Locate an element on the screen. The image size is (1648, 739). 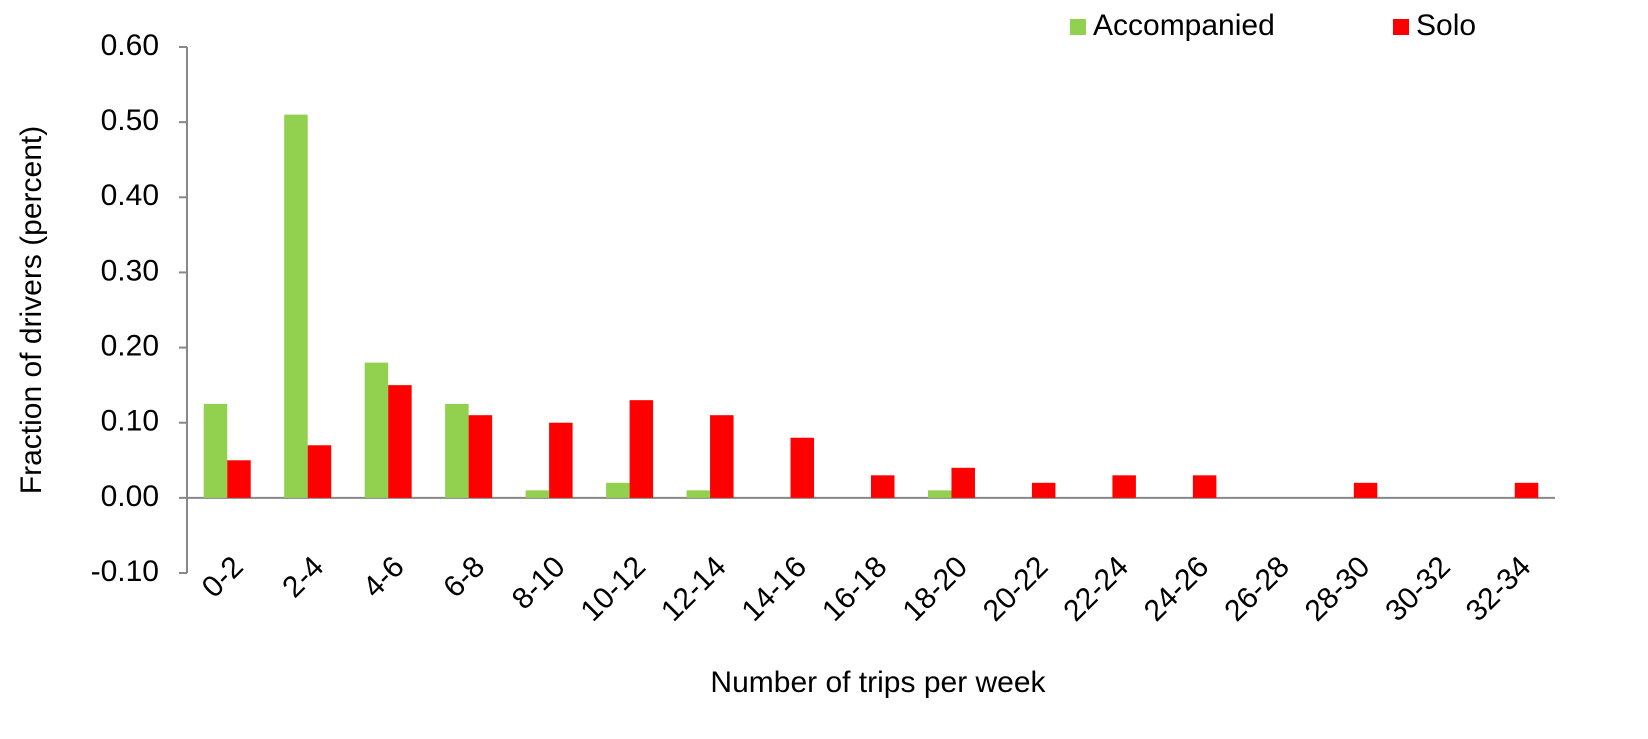
legend-label: Solo is located at coordinates (1446, 25).